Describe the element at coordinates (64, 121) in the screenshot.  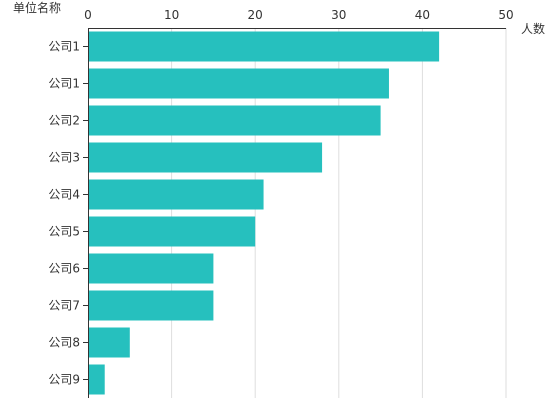
I see `y-tick-label: 公司2` at that location.